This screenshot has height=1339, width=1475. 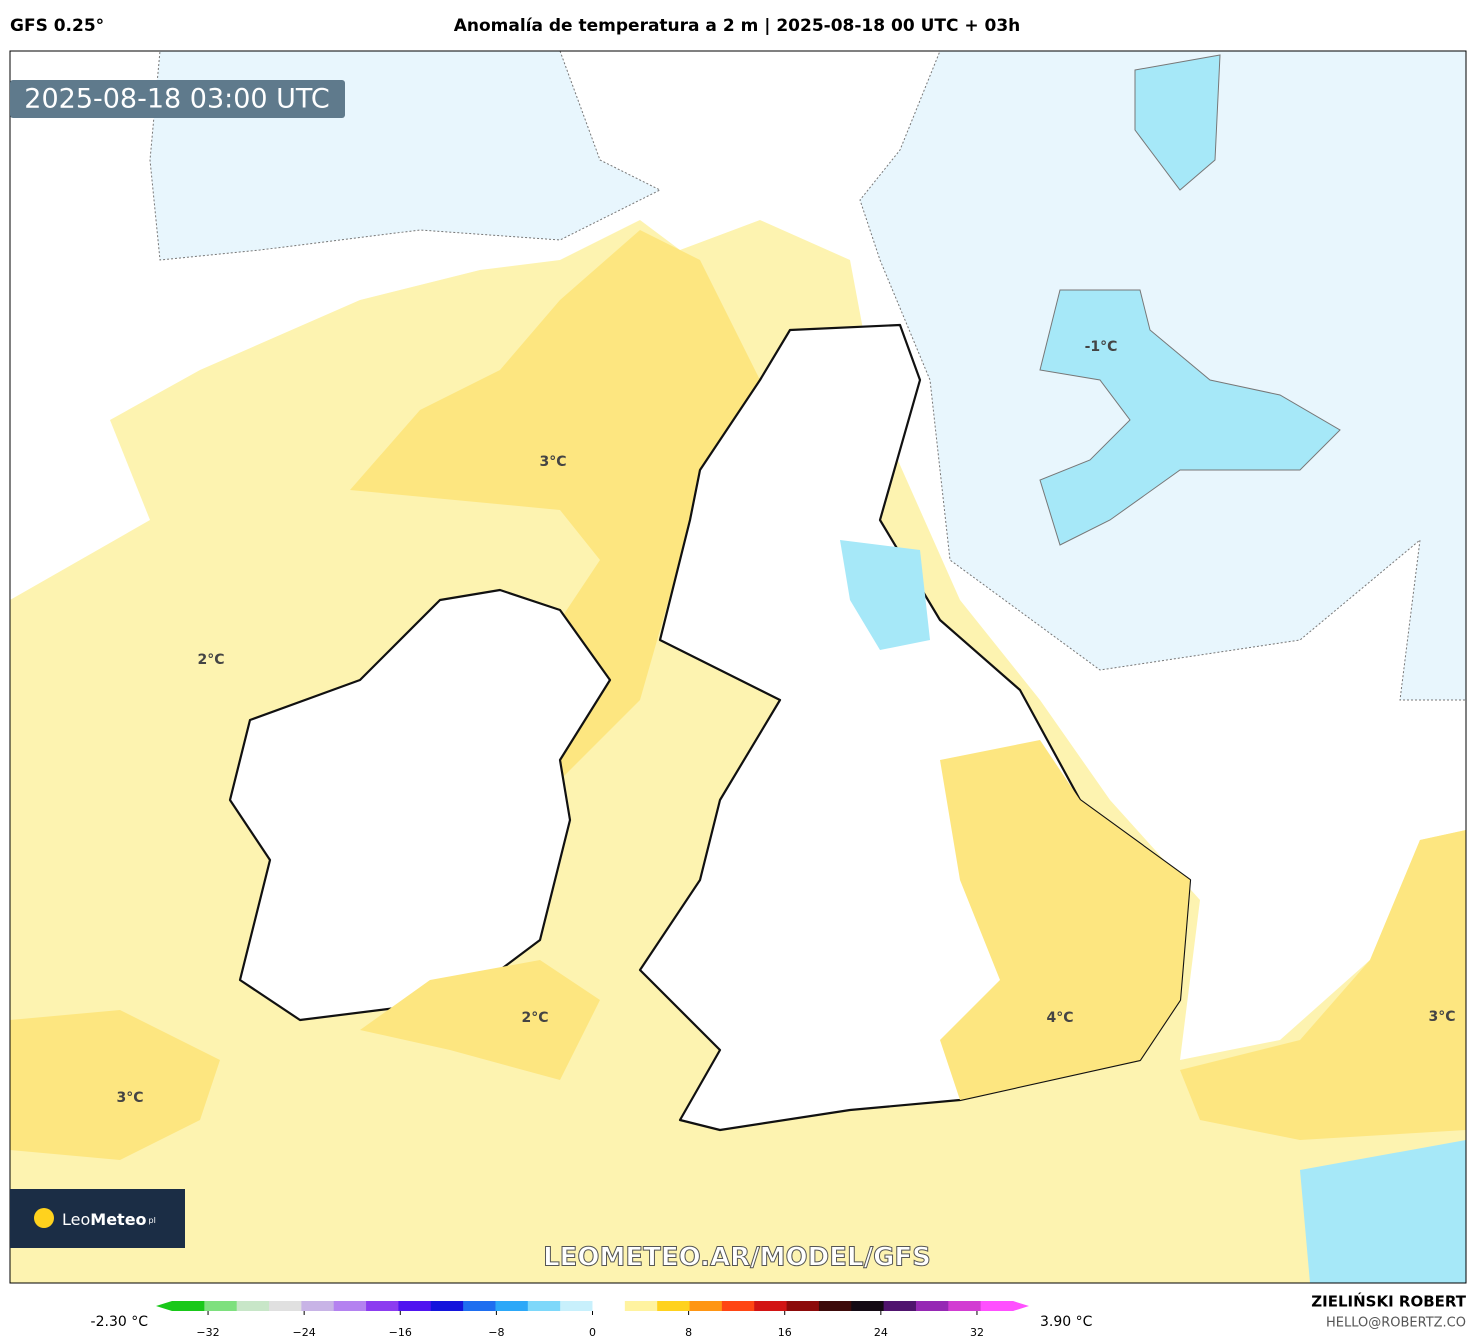 What do you see at coordinates (109, 1219) in the screenshot?
I see `logo-text: LeoMeteo pl` at bounding box center [109, 1219].